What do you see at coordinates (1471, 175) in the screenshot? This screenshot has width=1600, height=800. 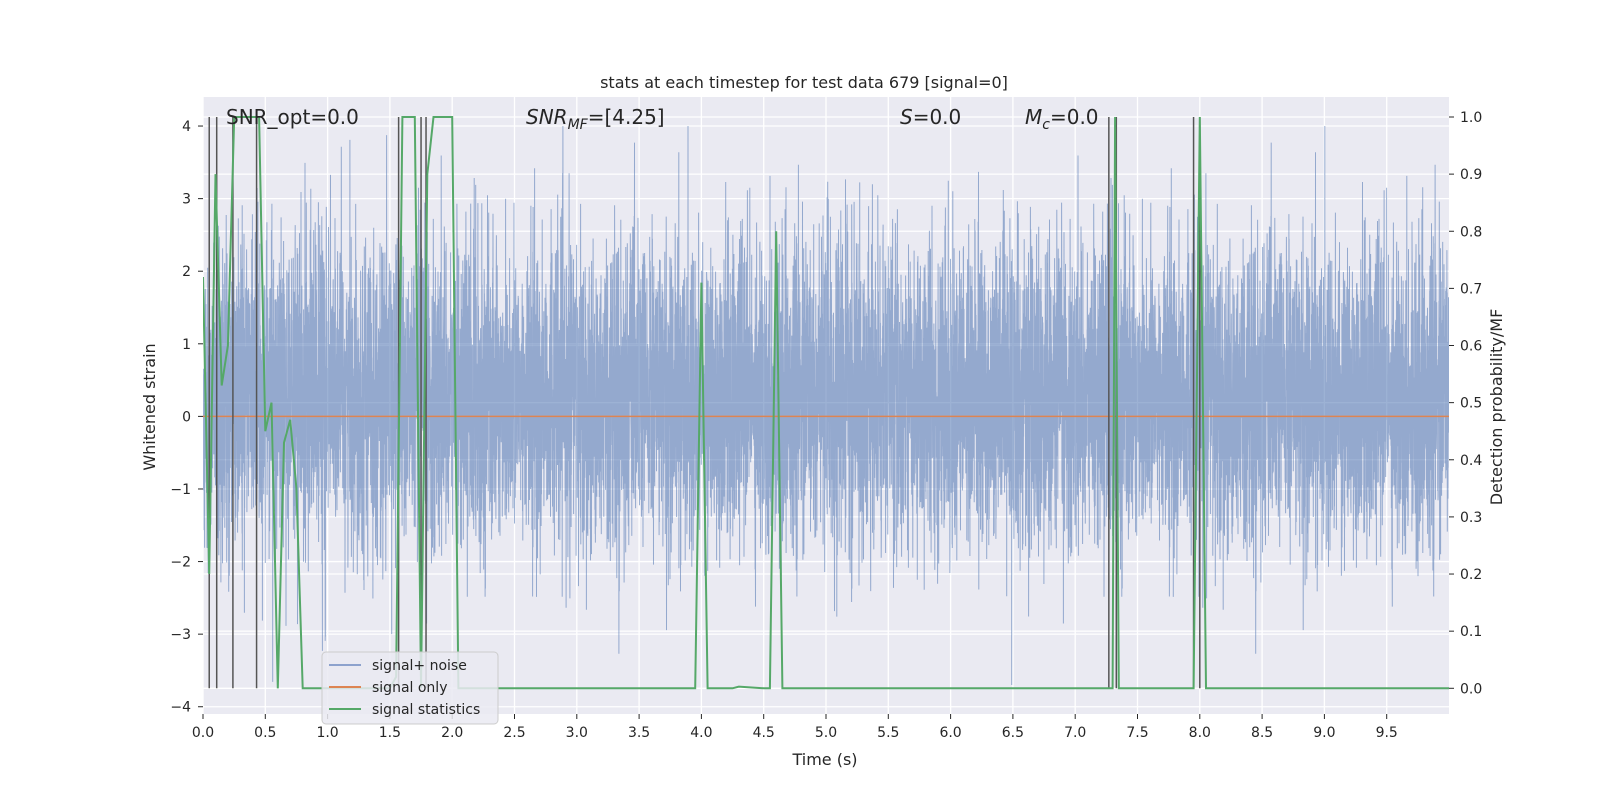 I see `y2-tick-label: 0.9` at bounding box center [1471, 175].